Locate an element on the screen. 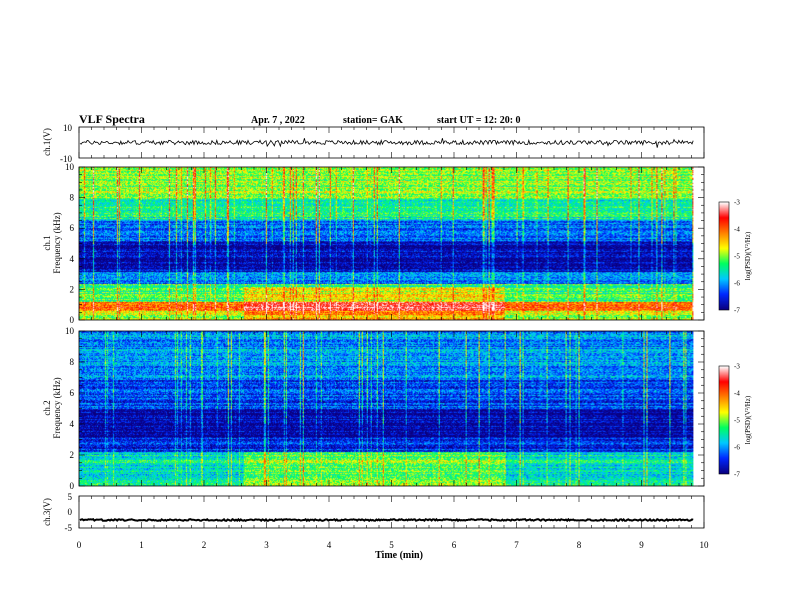 The height and width of the screenshot is (612, 792). ch1-colorbar: -3 -4 -5 -6 -7 log(PSD)(V²/Hz) is located at coordinates (735, 257).